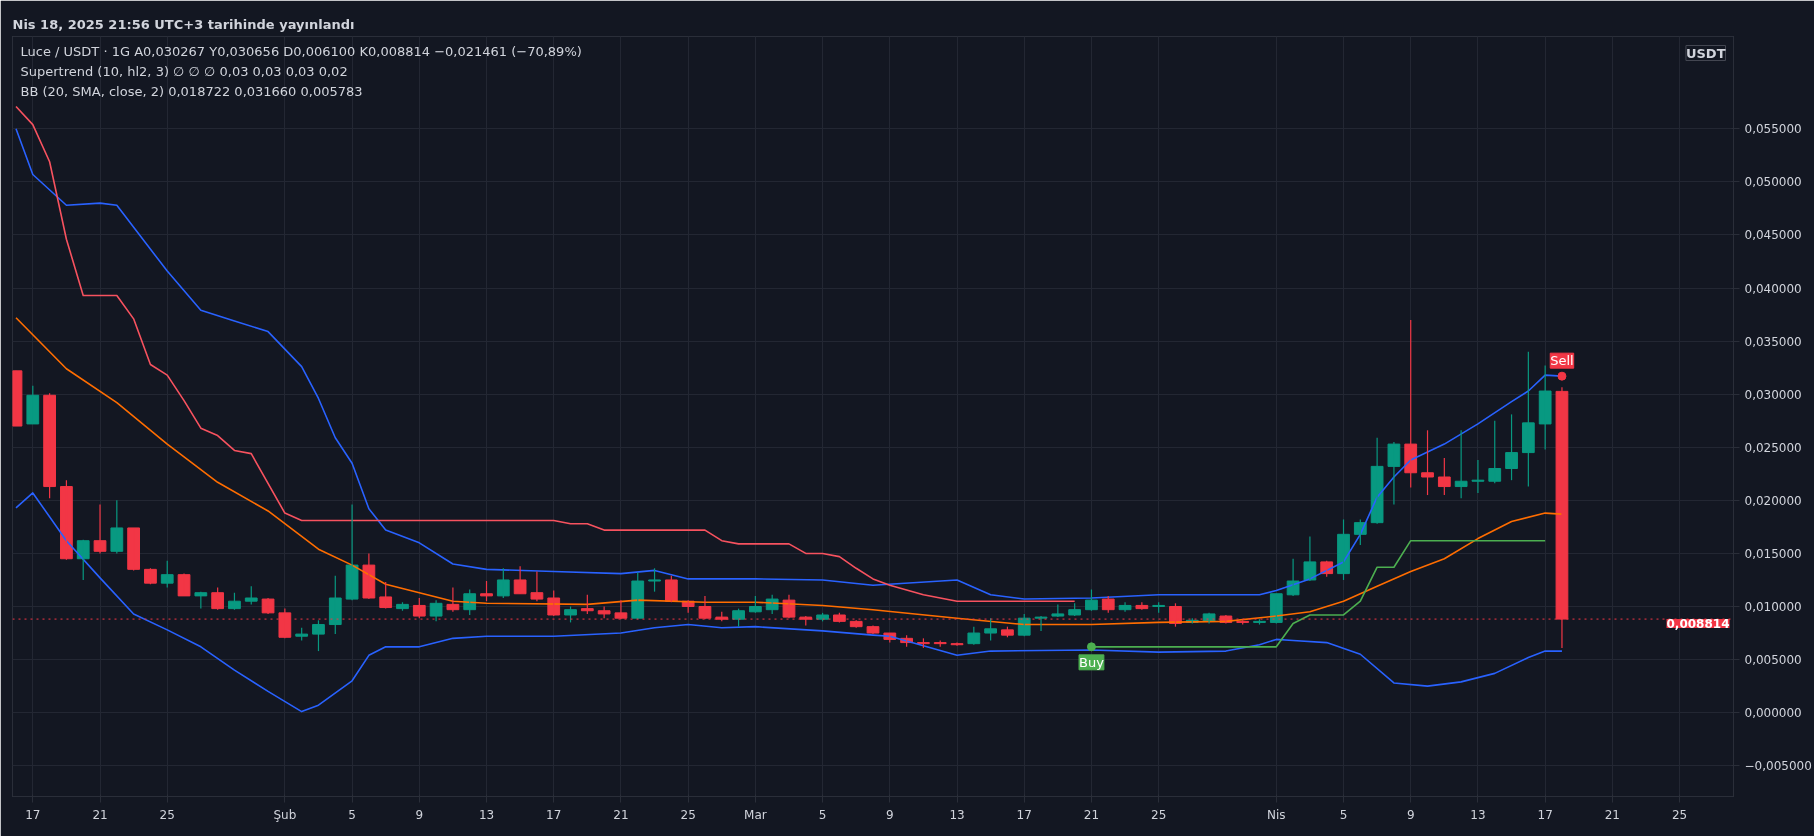 This screenshot has height=836, width=1814. Describe the element at coordinates (755, 814) in the screenshot. I see `x-tick-label: Mar` at that location.